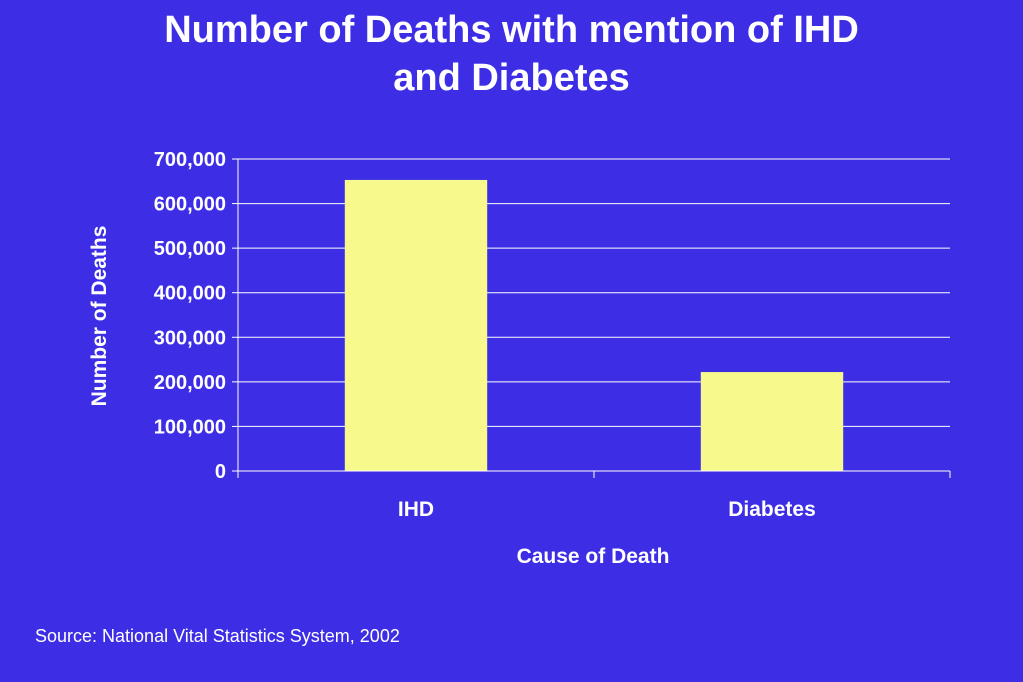  Describe the element at coordinates (190, 249) in the screenshot. I see `y-tick-label: 500,000` at that location.